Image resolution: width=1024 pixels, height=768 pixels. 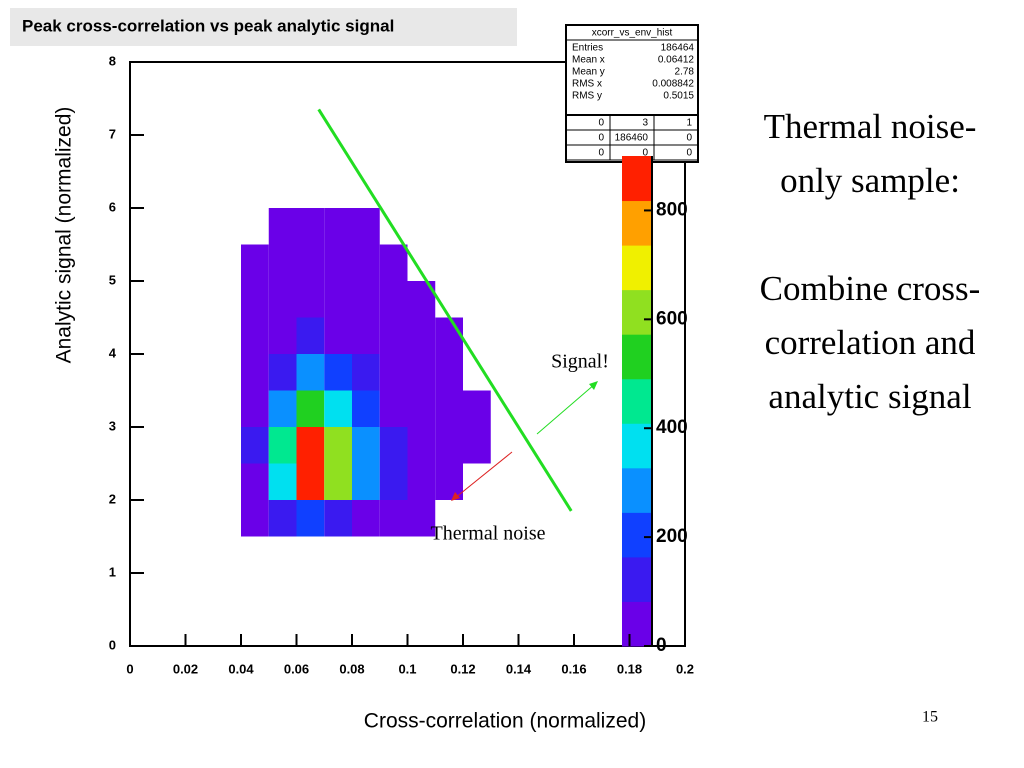 I want to click on side-line: Combine cross-, so click(x=870, y=288).